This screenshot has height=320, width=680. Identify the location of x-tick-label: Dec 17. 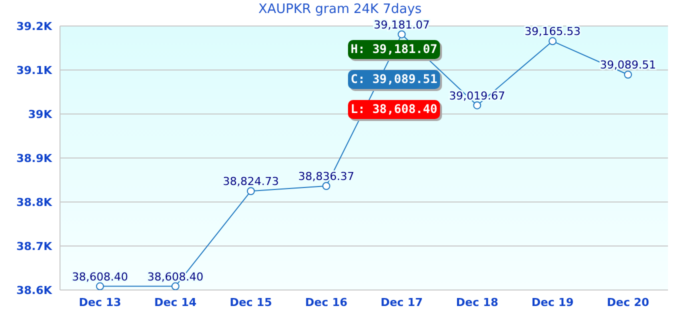
(401, 302).